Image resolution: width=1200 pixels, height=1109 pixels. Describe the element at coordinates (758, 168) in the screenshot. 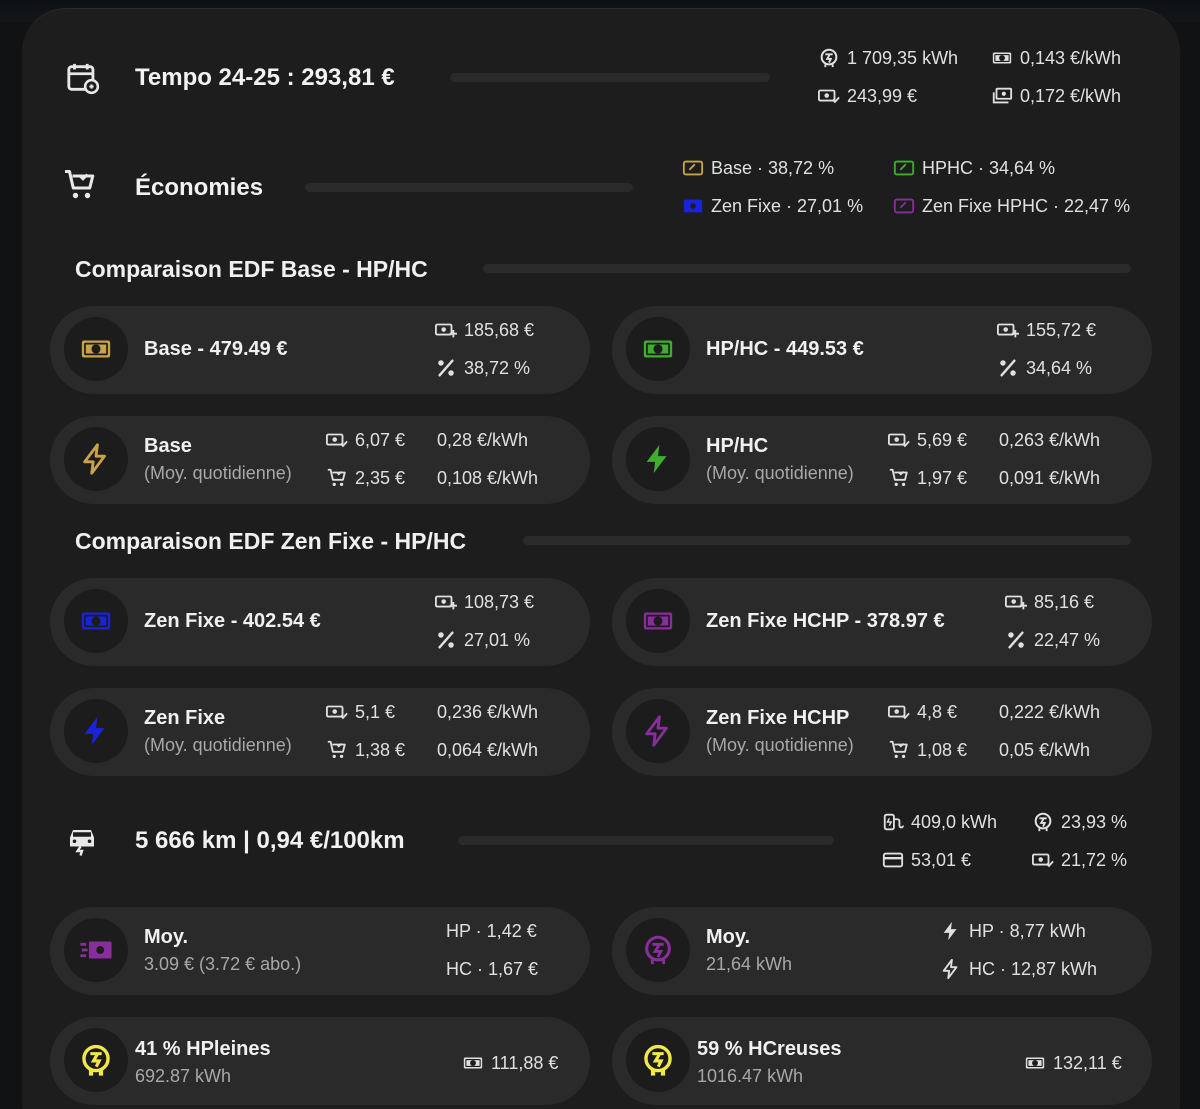

I see `economy-tag-base: Base · 38,72 %` at that location.